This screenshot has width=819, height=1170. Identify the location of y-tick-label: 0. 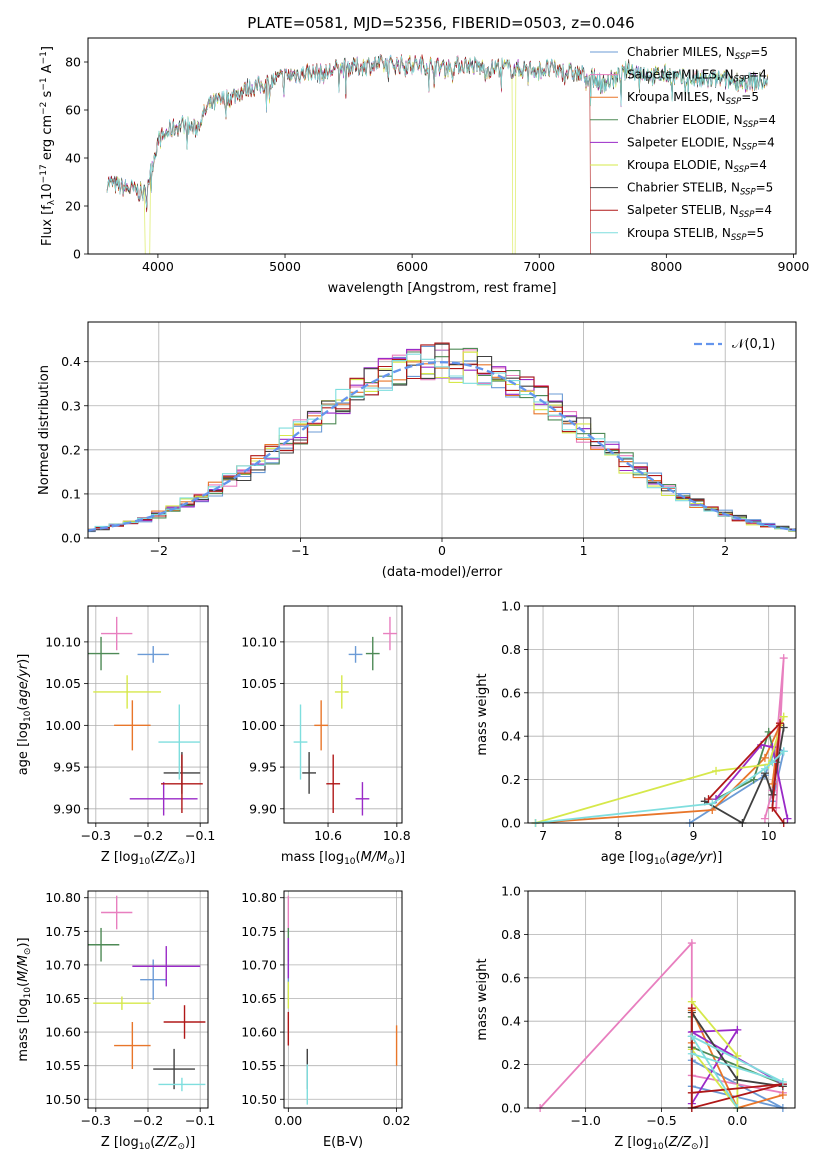
(77, 254).